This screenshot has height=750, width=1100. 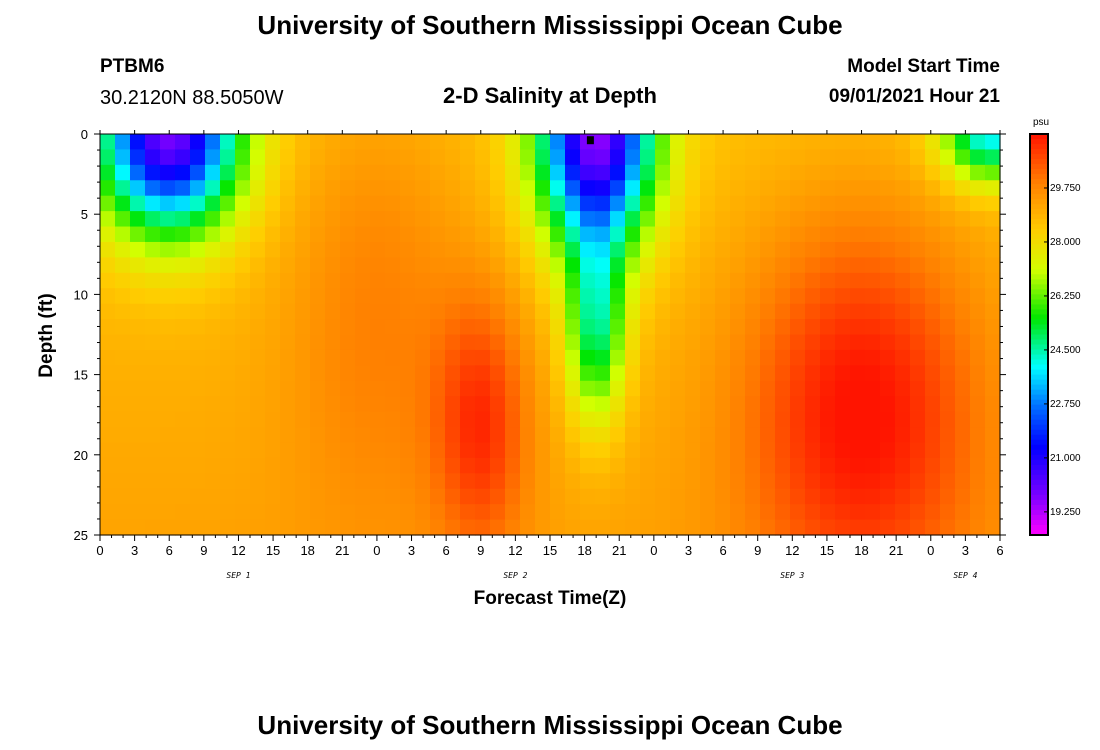 I want to click on x-tick-label: 12, so click(x=792, y=550).